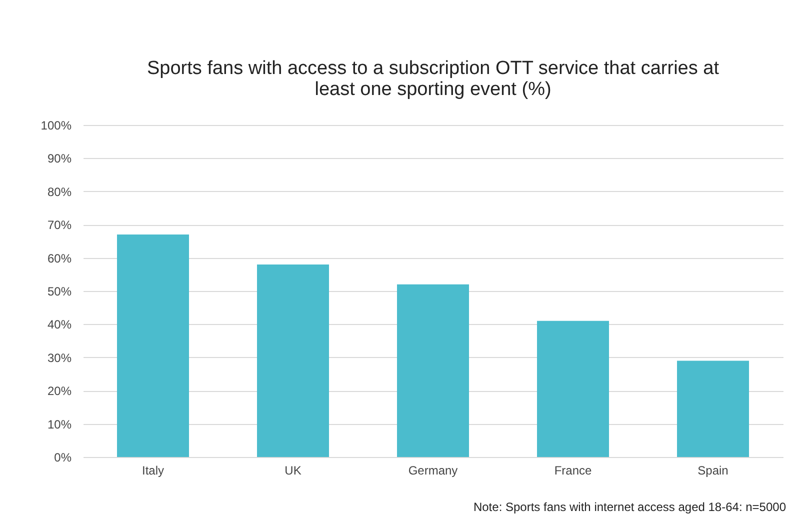 The width and height of the screenshot is (798, 520). Describe the element at coordinates (59, 291) in the screenshot. I see `y-tick-label: 50%` at that location.